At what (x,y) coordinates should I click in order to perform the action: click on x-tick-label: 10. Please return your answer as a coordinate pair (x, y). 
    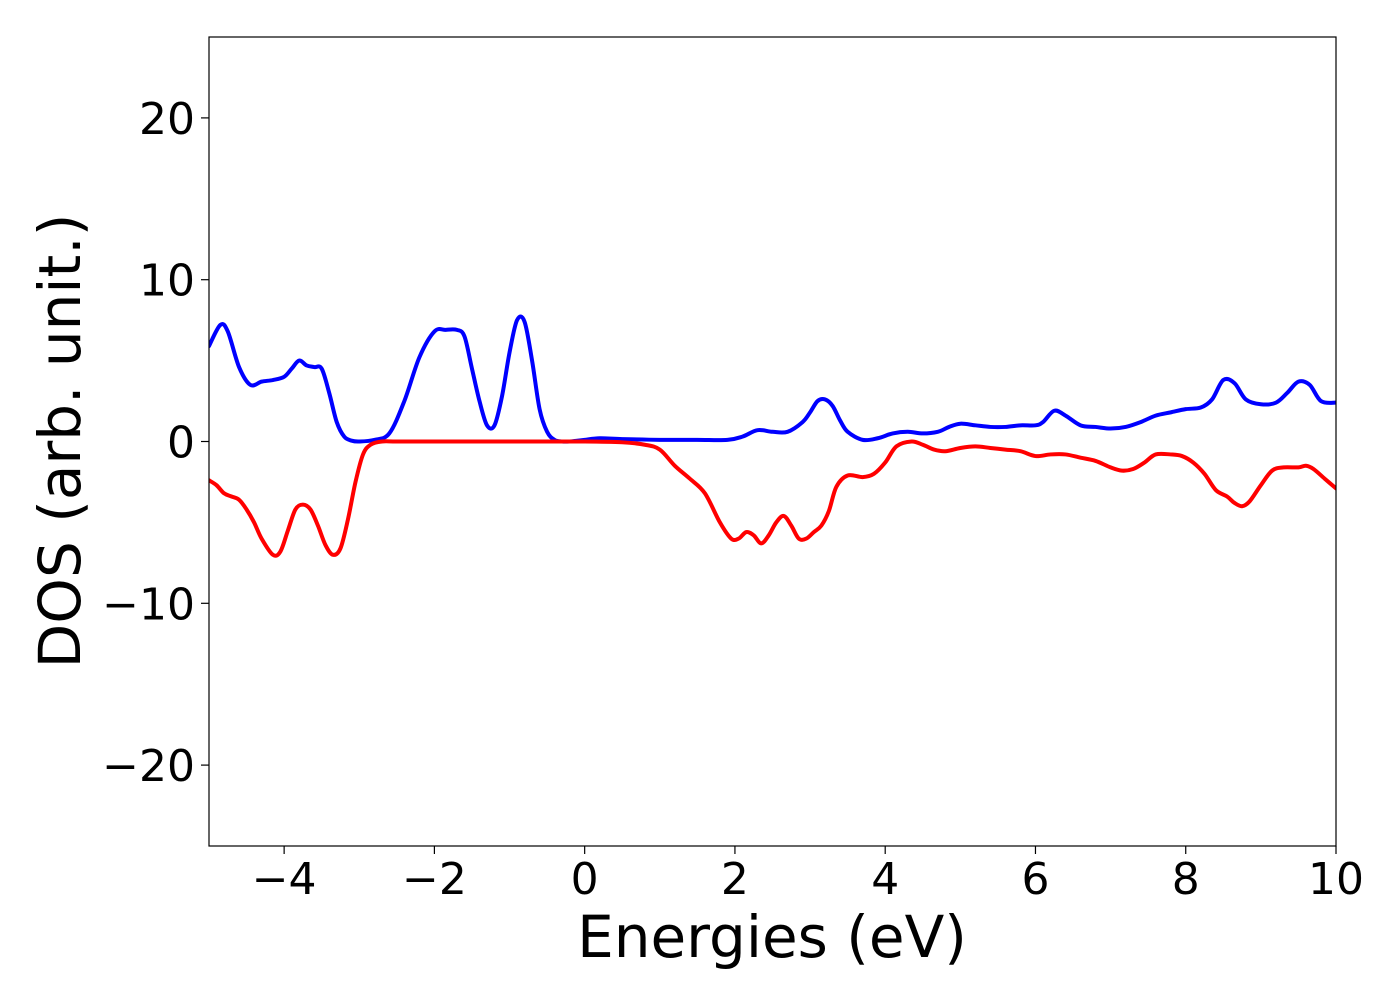
    Looking at the image, I should click on (1336, 879).